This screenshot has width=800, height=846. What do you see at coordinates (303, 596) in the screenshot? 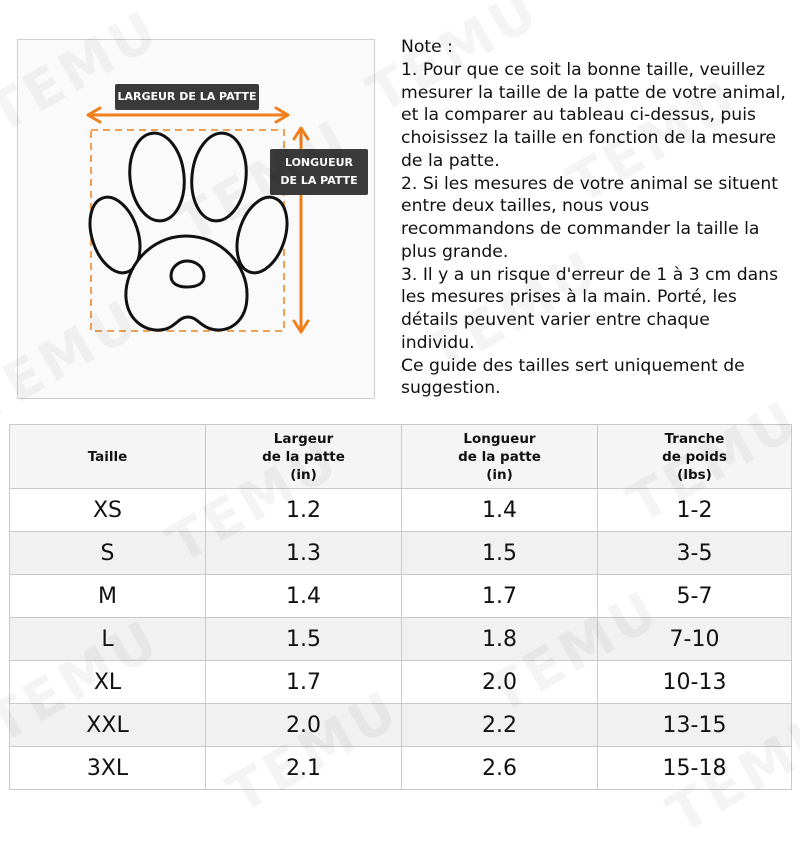
I see `width-cell: 1.4` at bounding box center [303, 596].